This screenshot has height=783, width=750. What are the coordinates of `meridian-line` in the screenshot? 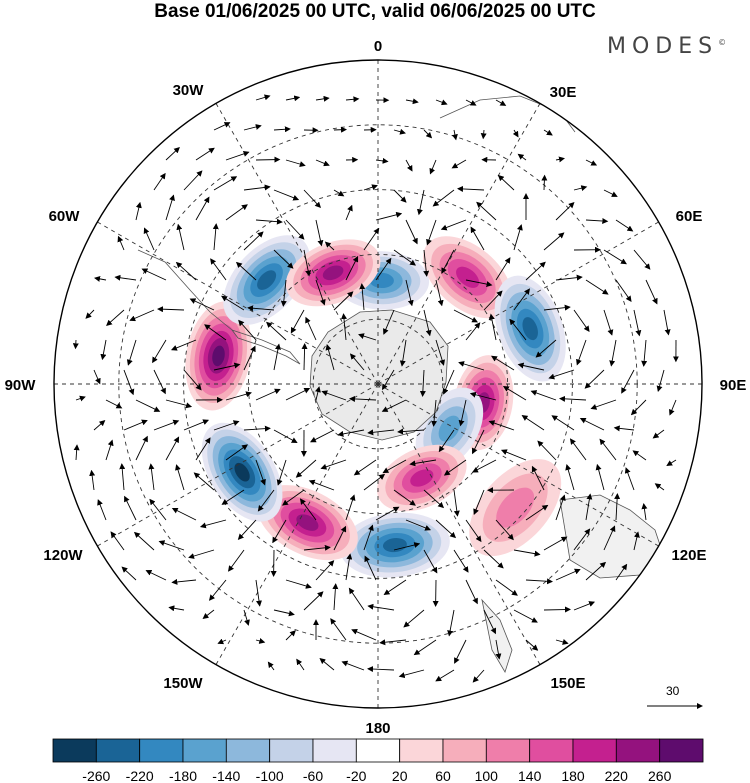 It's located at (238, 465).